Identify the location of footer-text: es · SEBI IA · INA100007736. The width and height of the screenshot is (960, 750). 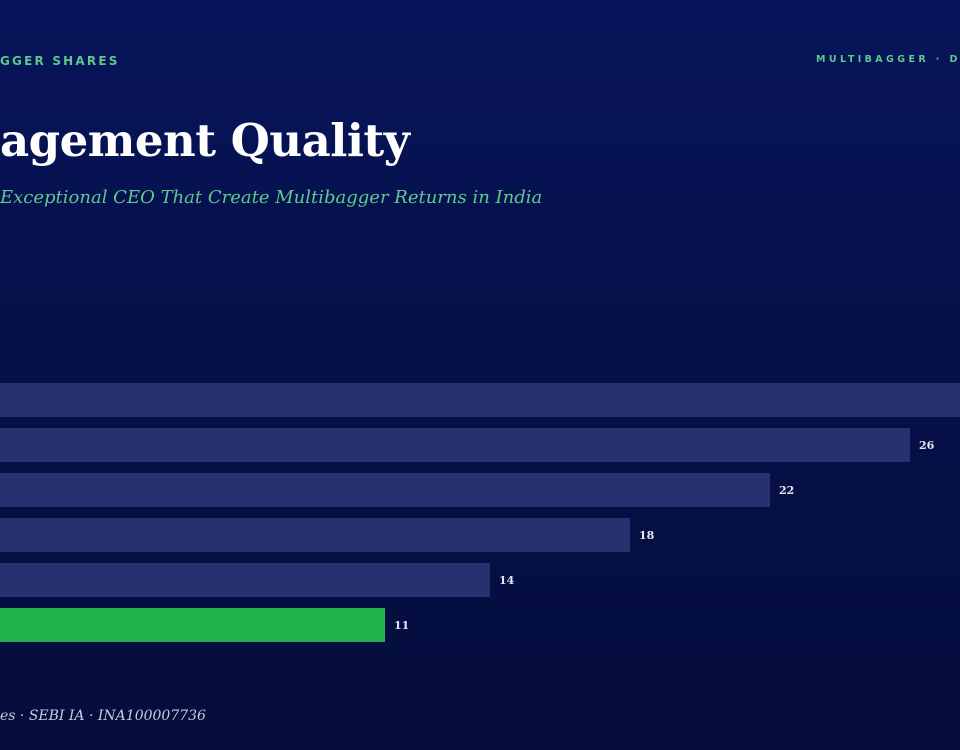
(103, 716).